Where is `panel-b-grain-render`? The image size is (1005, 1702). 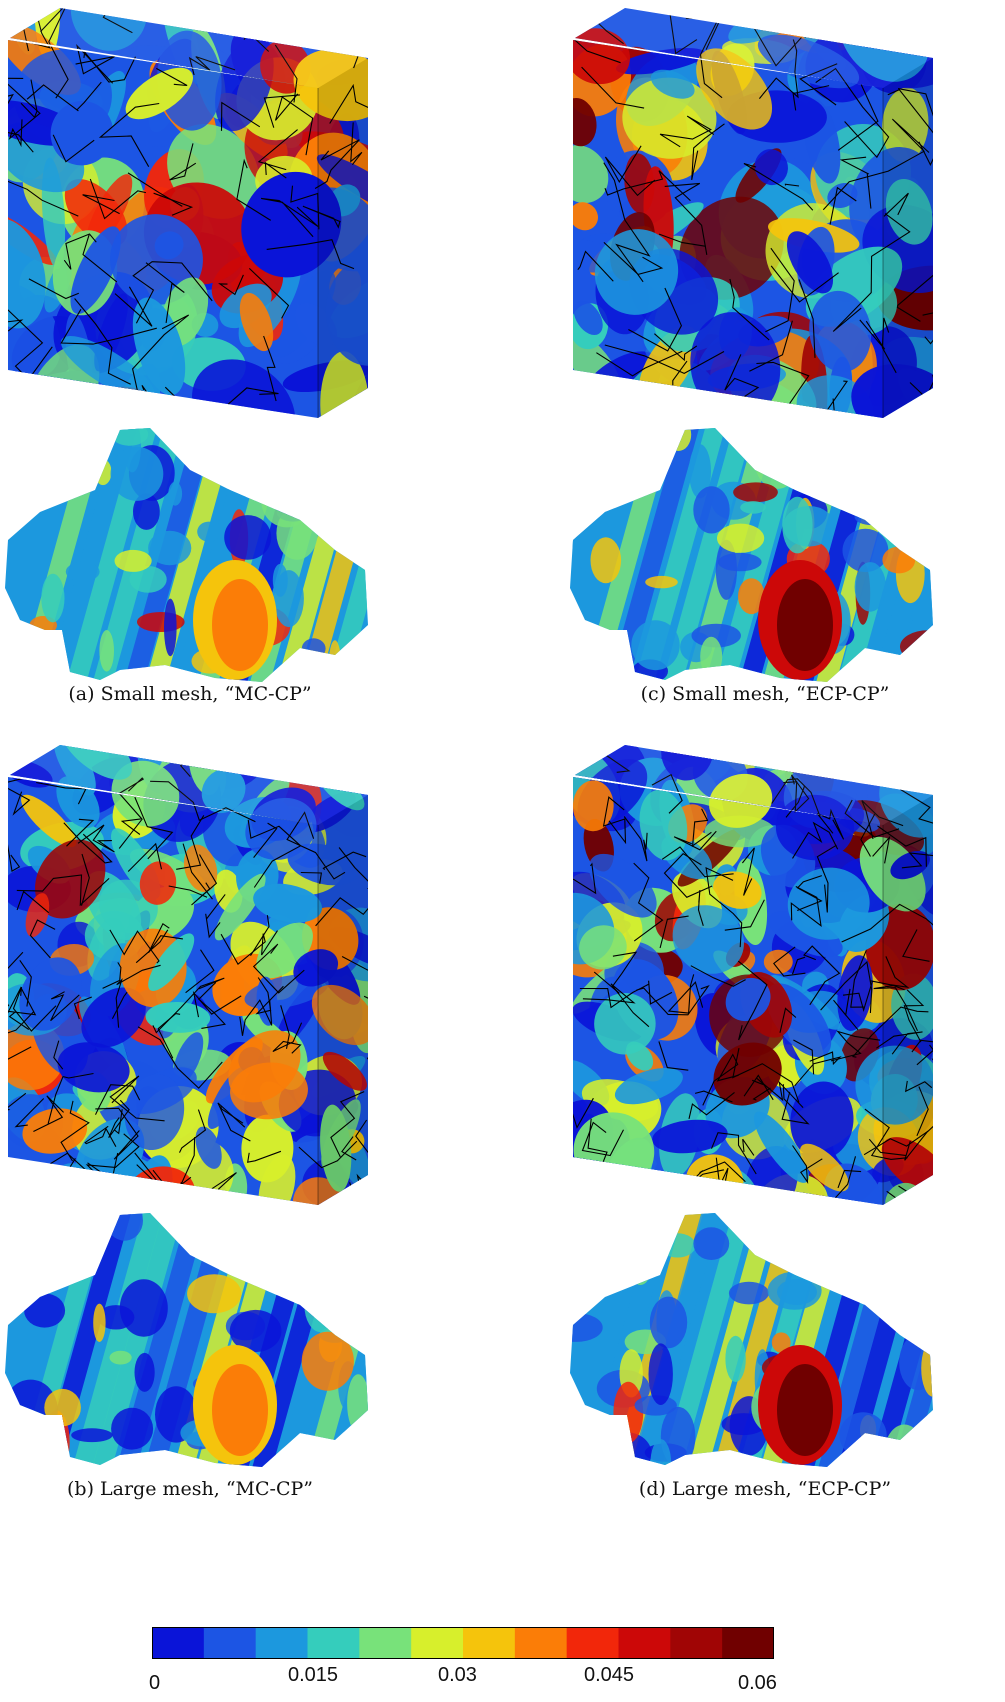
panel-b-grain-render is located at coordinates (186, 1340).